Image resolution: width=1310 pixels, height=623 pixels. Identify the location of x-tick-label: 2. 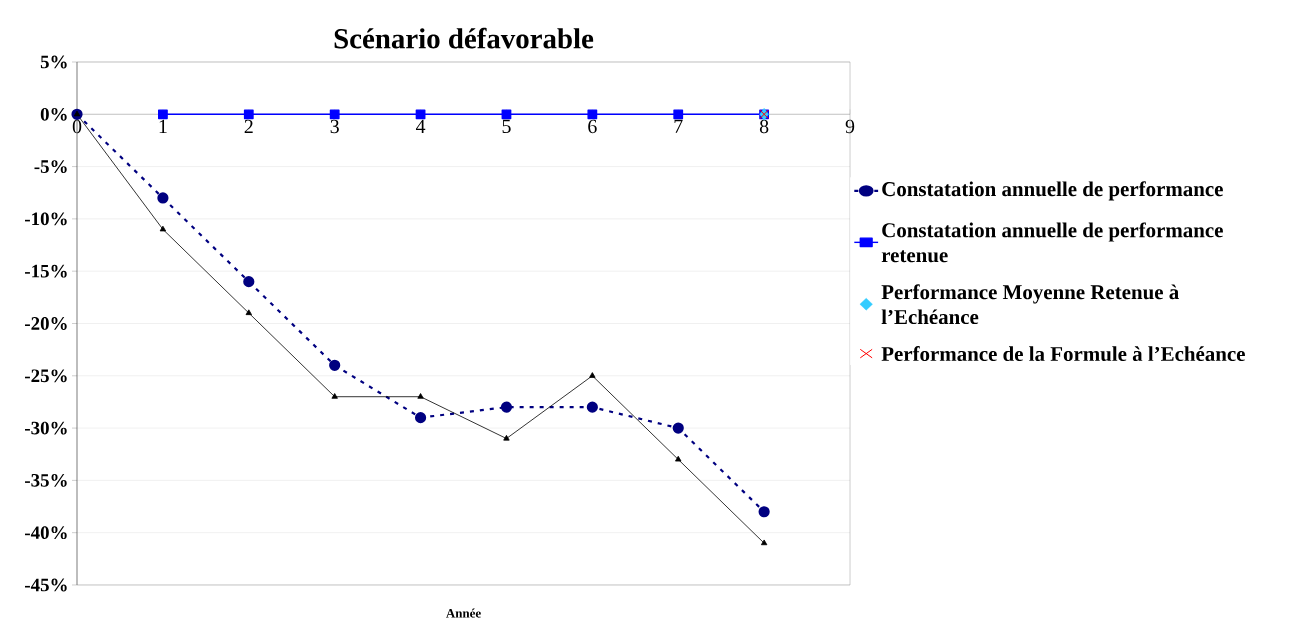
(248, 126).